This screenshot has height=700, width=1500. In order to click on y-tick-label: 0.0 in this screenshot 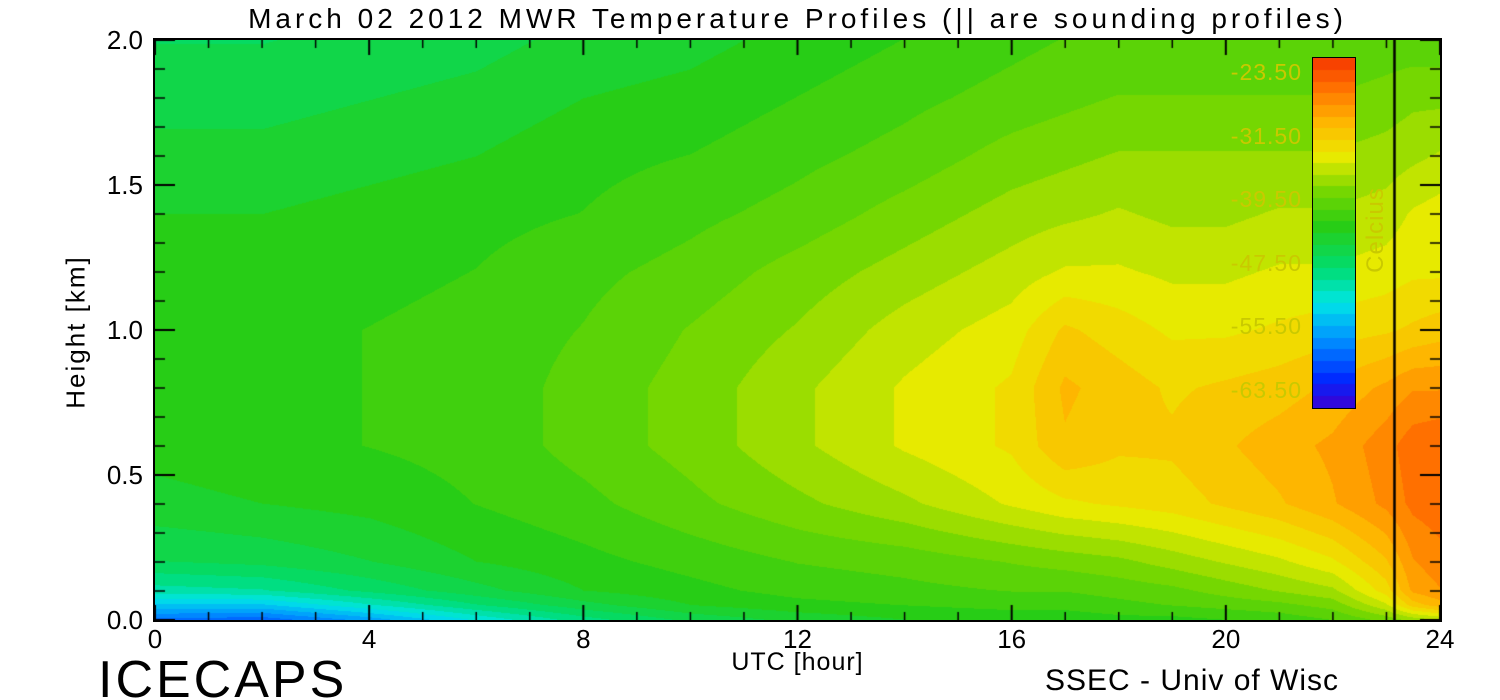, I will do `click(124, 620)`.